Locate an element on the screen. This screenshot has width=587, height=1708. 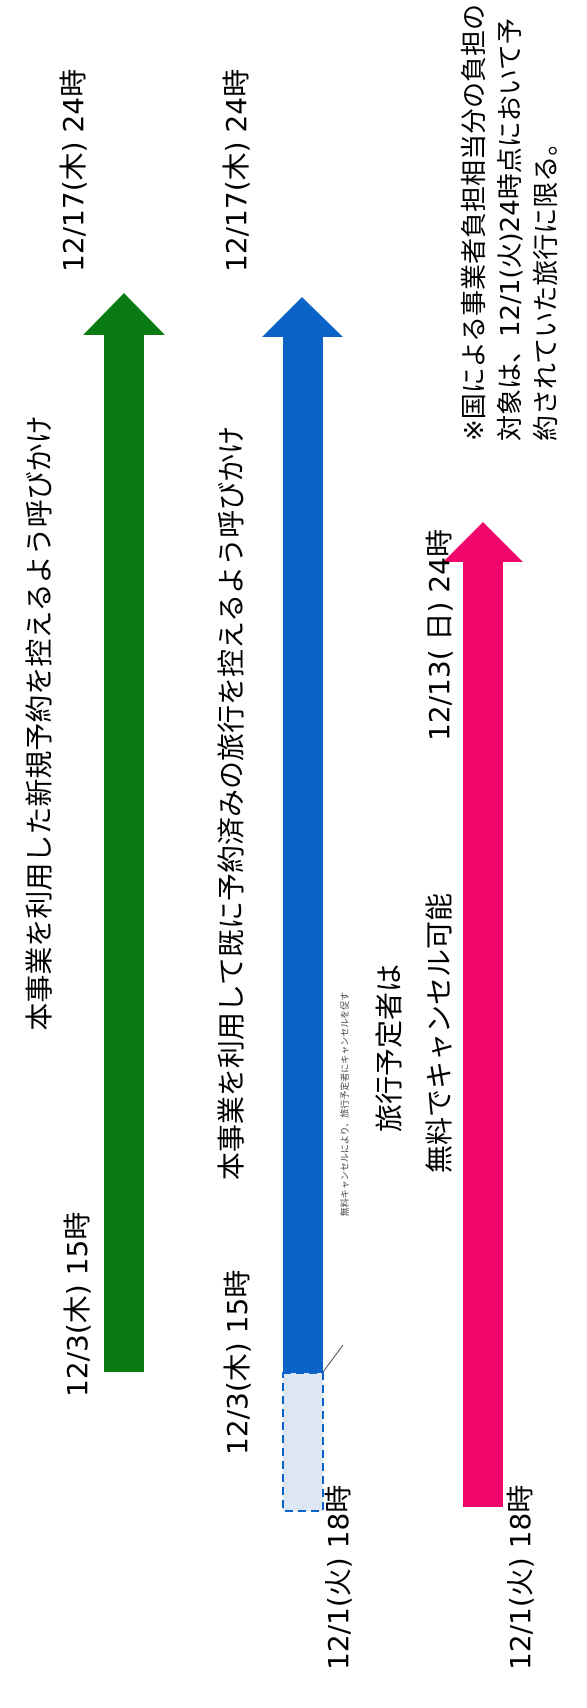
green-arrow-head is located at coordinates (124, 314).